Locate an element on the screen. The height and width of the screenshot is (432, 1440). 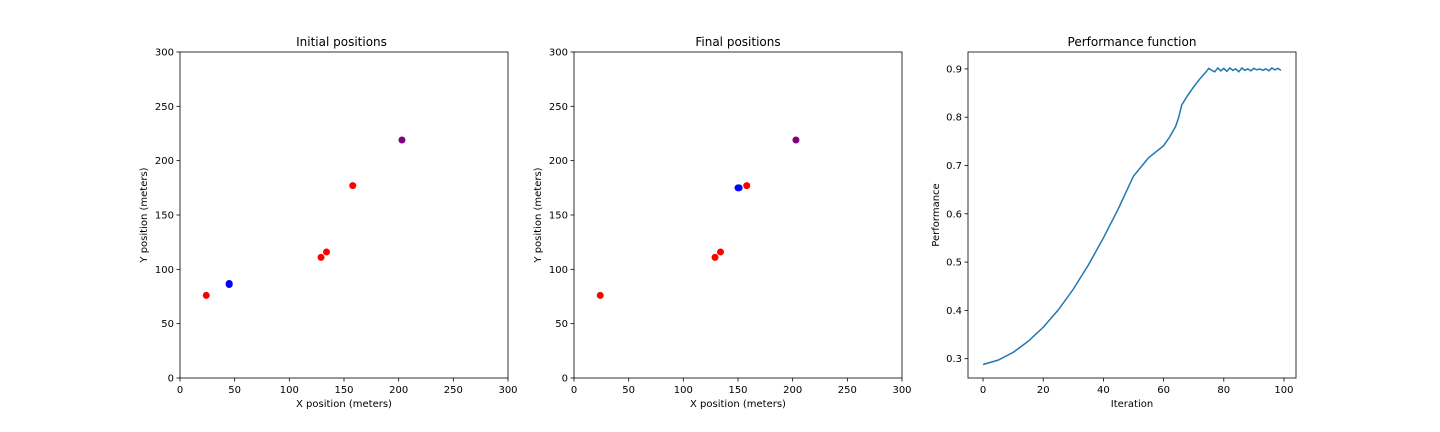
initial-positions-y-tick-label: 50 is located at coordinates (167, 324).